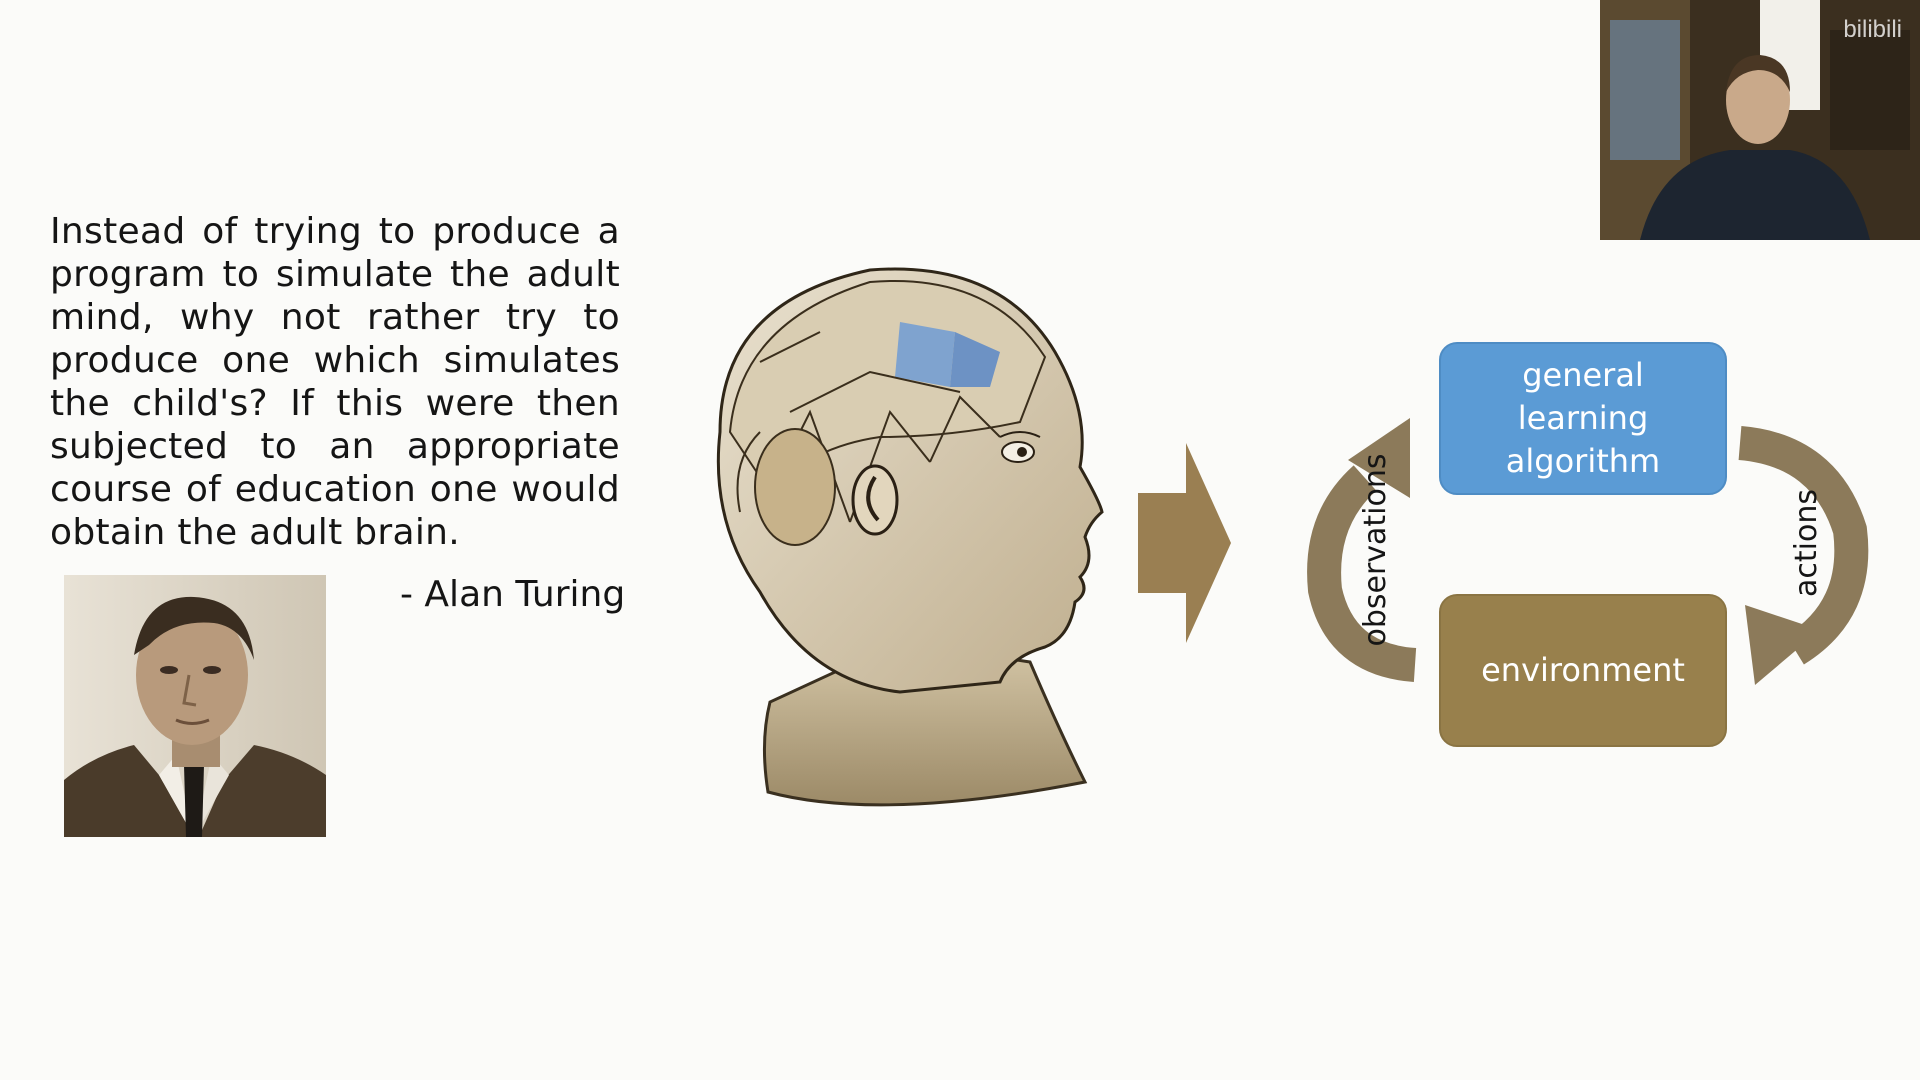 The image size is (1920, 1080). I want to click on algorithm-label: general learning algorithm, so click(1583, 418).